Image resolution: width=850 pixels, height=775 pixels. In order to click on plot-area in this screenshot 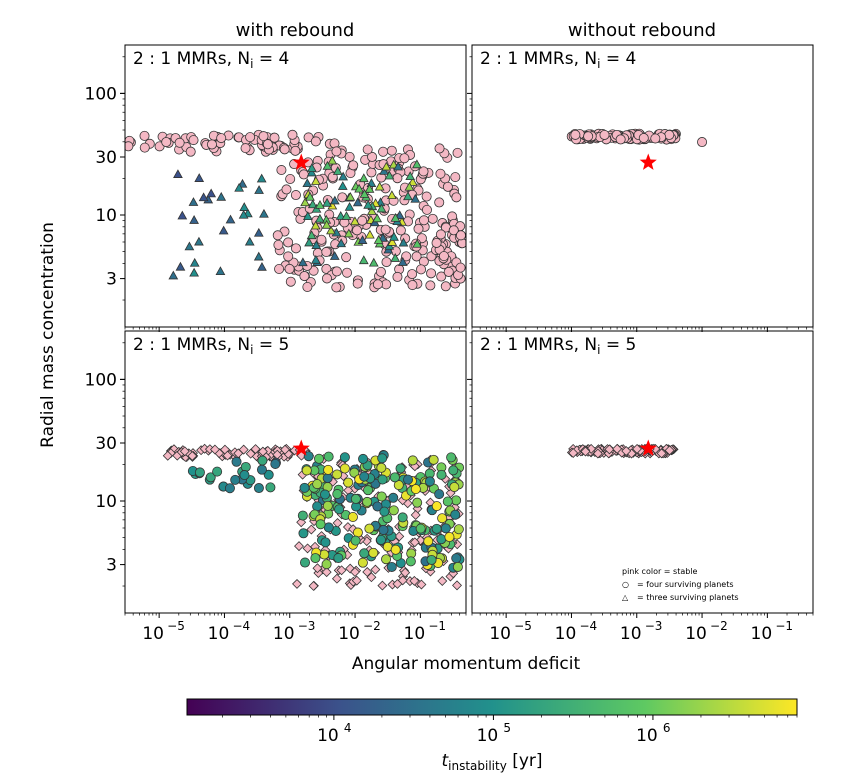, I will do `click(622, 451)`.